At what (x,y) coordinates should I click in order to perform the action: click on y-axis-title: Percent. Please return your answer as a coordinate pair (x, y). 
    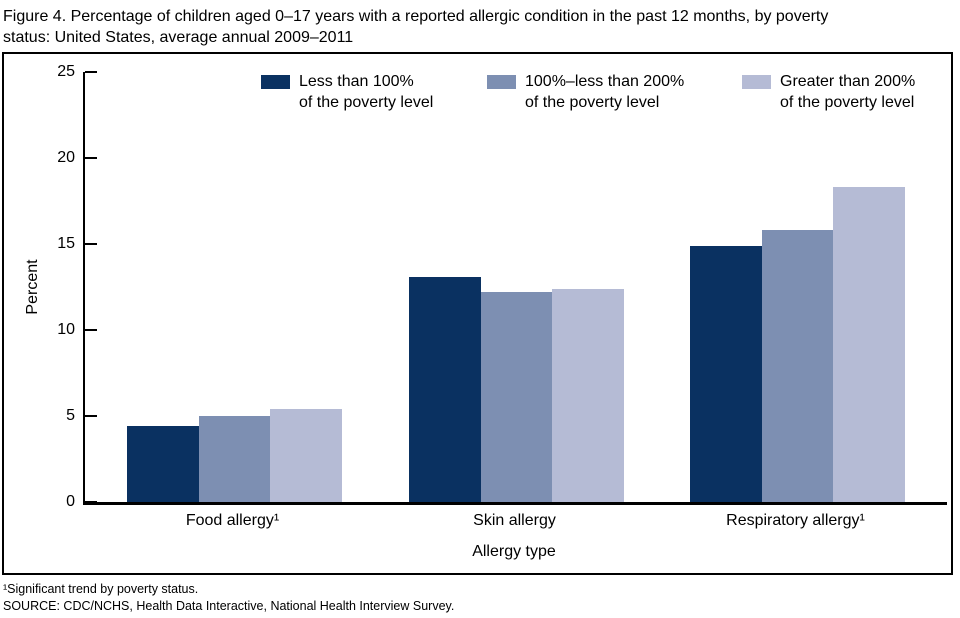
    Looking at the image, I should click on (32, 287).